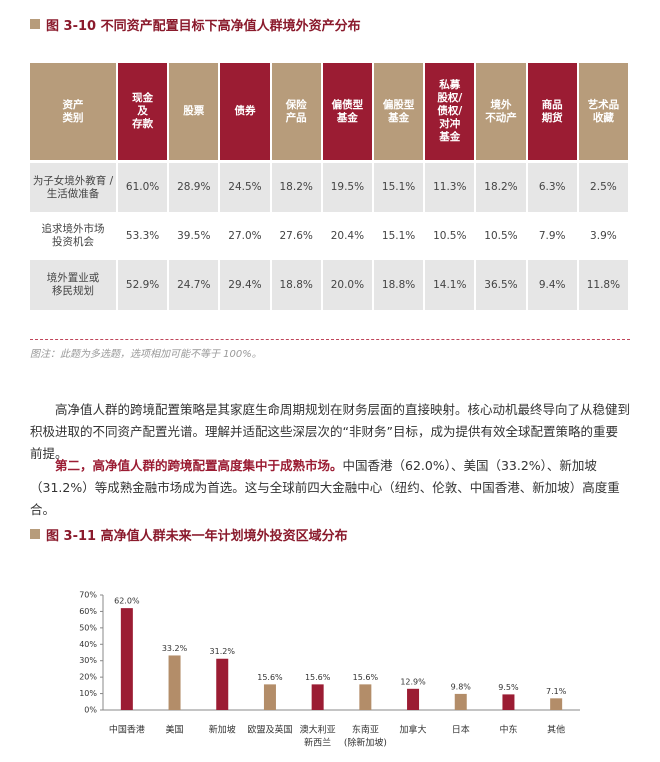 Image resolution: width=660 pixels, height=762 pixels. What do you see at coordinates (175, 730) in the screenshot?
I see `x-tick-label: 美国` at bounding box center [175, 730].